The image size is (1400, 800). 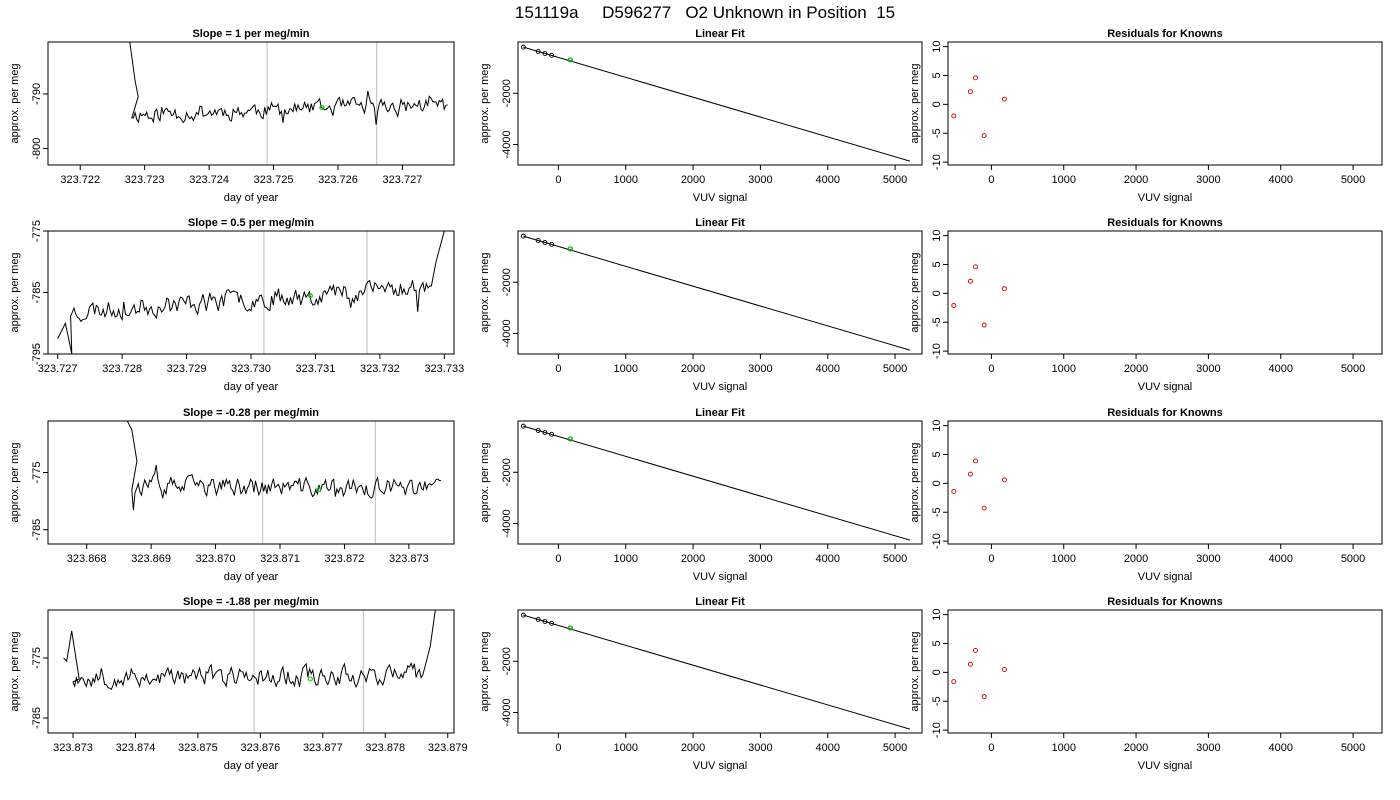 What do you see at coordinates (251, 292) in the screenshot?
I see `data-trace` at bounding box center [251, 292].